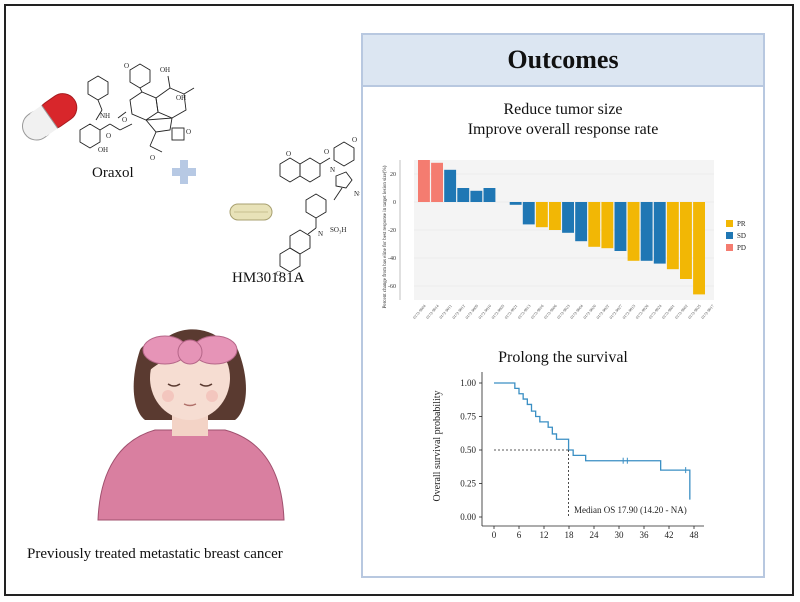 This screenshot has height=602, width=800. Describe the element at coordinates (113, 173) in the screenshot. I see `oraxol-label: Oraxol` at that location.